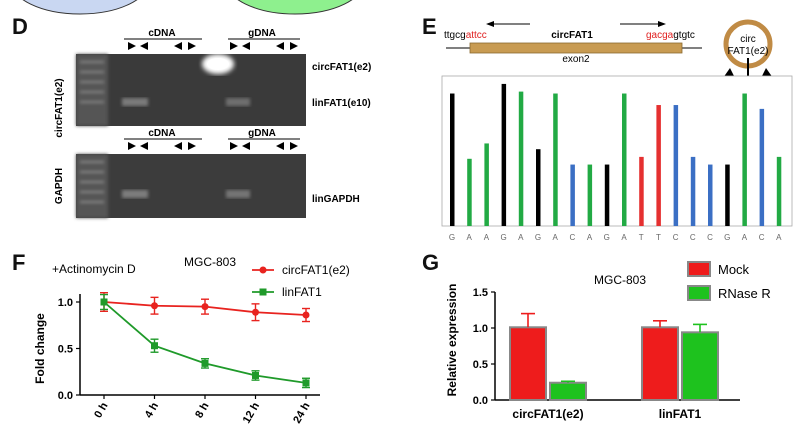  Describe the element at coordinates (262, 33) in the screenshot. I see `gel-top-header-gdna: gDNA` at that location.